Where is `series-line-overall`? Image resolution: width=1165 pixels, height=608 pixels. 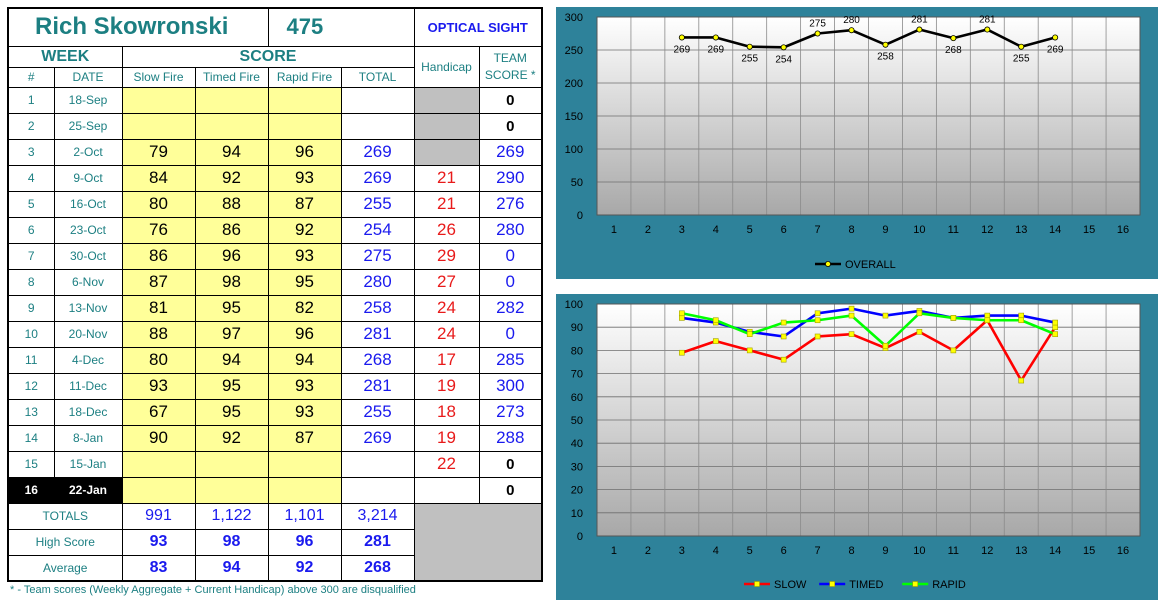 series-line-overall is located at coordinates (868, 38).